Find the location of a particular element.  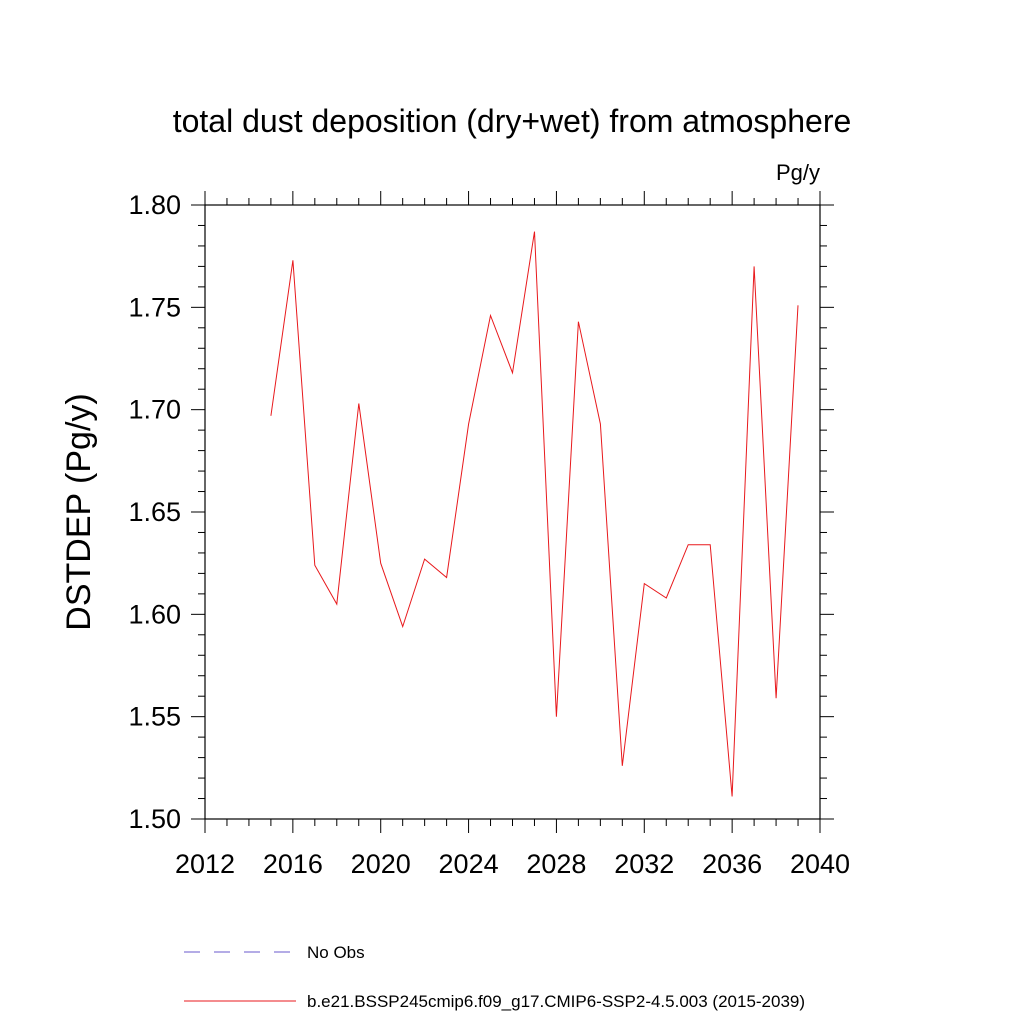

y-tick-label: 1.65 is located at coordinates (154, 512).